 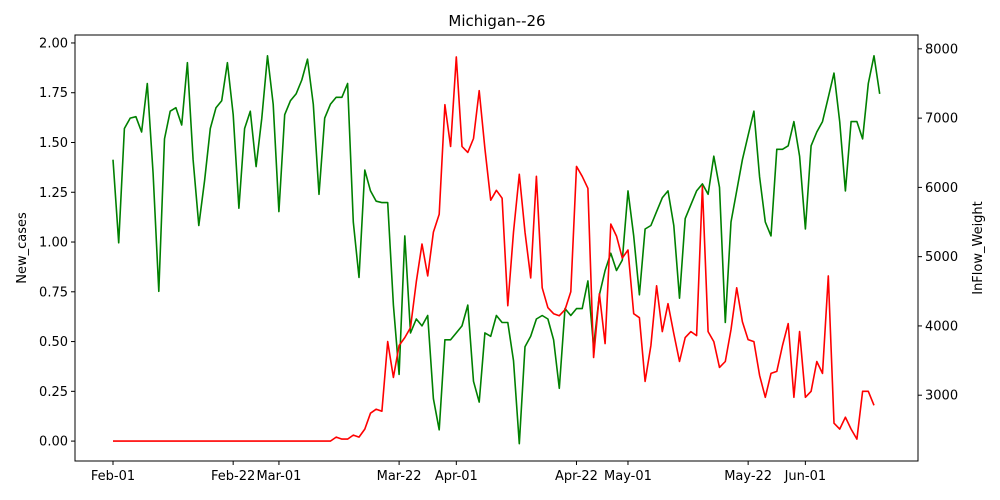 What do you see at coordinates (628, 476) in the screenshot?
I see `x-tick-label: May-01` at bounding box center [628, 476].